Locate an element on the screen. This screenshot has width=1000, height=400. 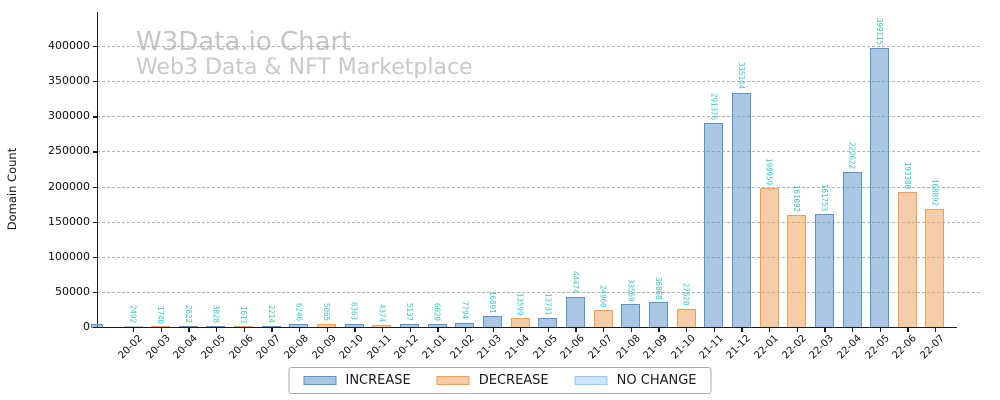
bar-value-label: 2622 is located at coordinates (188, 314).